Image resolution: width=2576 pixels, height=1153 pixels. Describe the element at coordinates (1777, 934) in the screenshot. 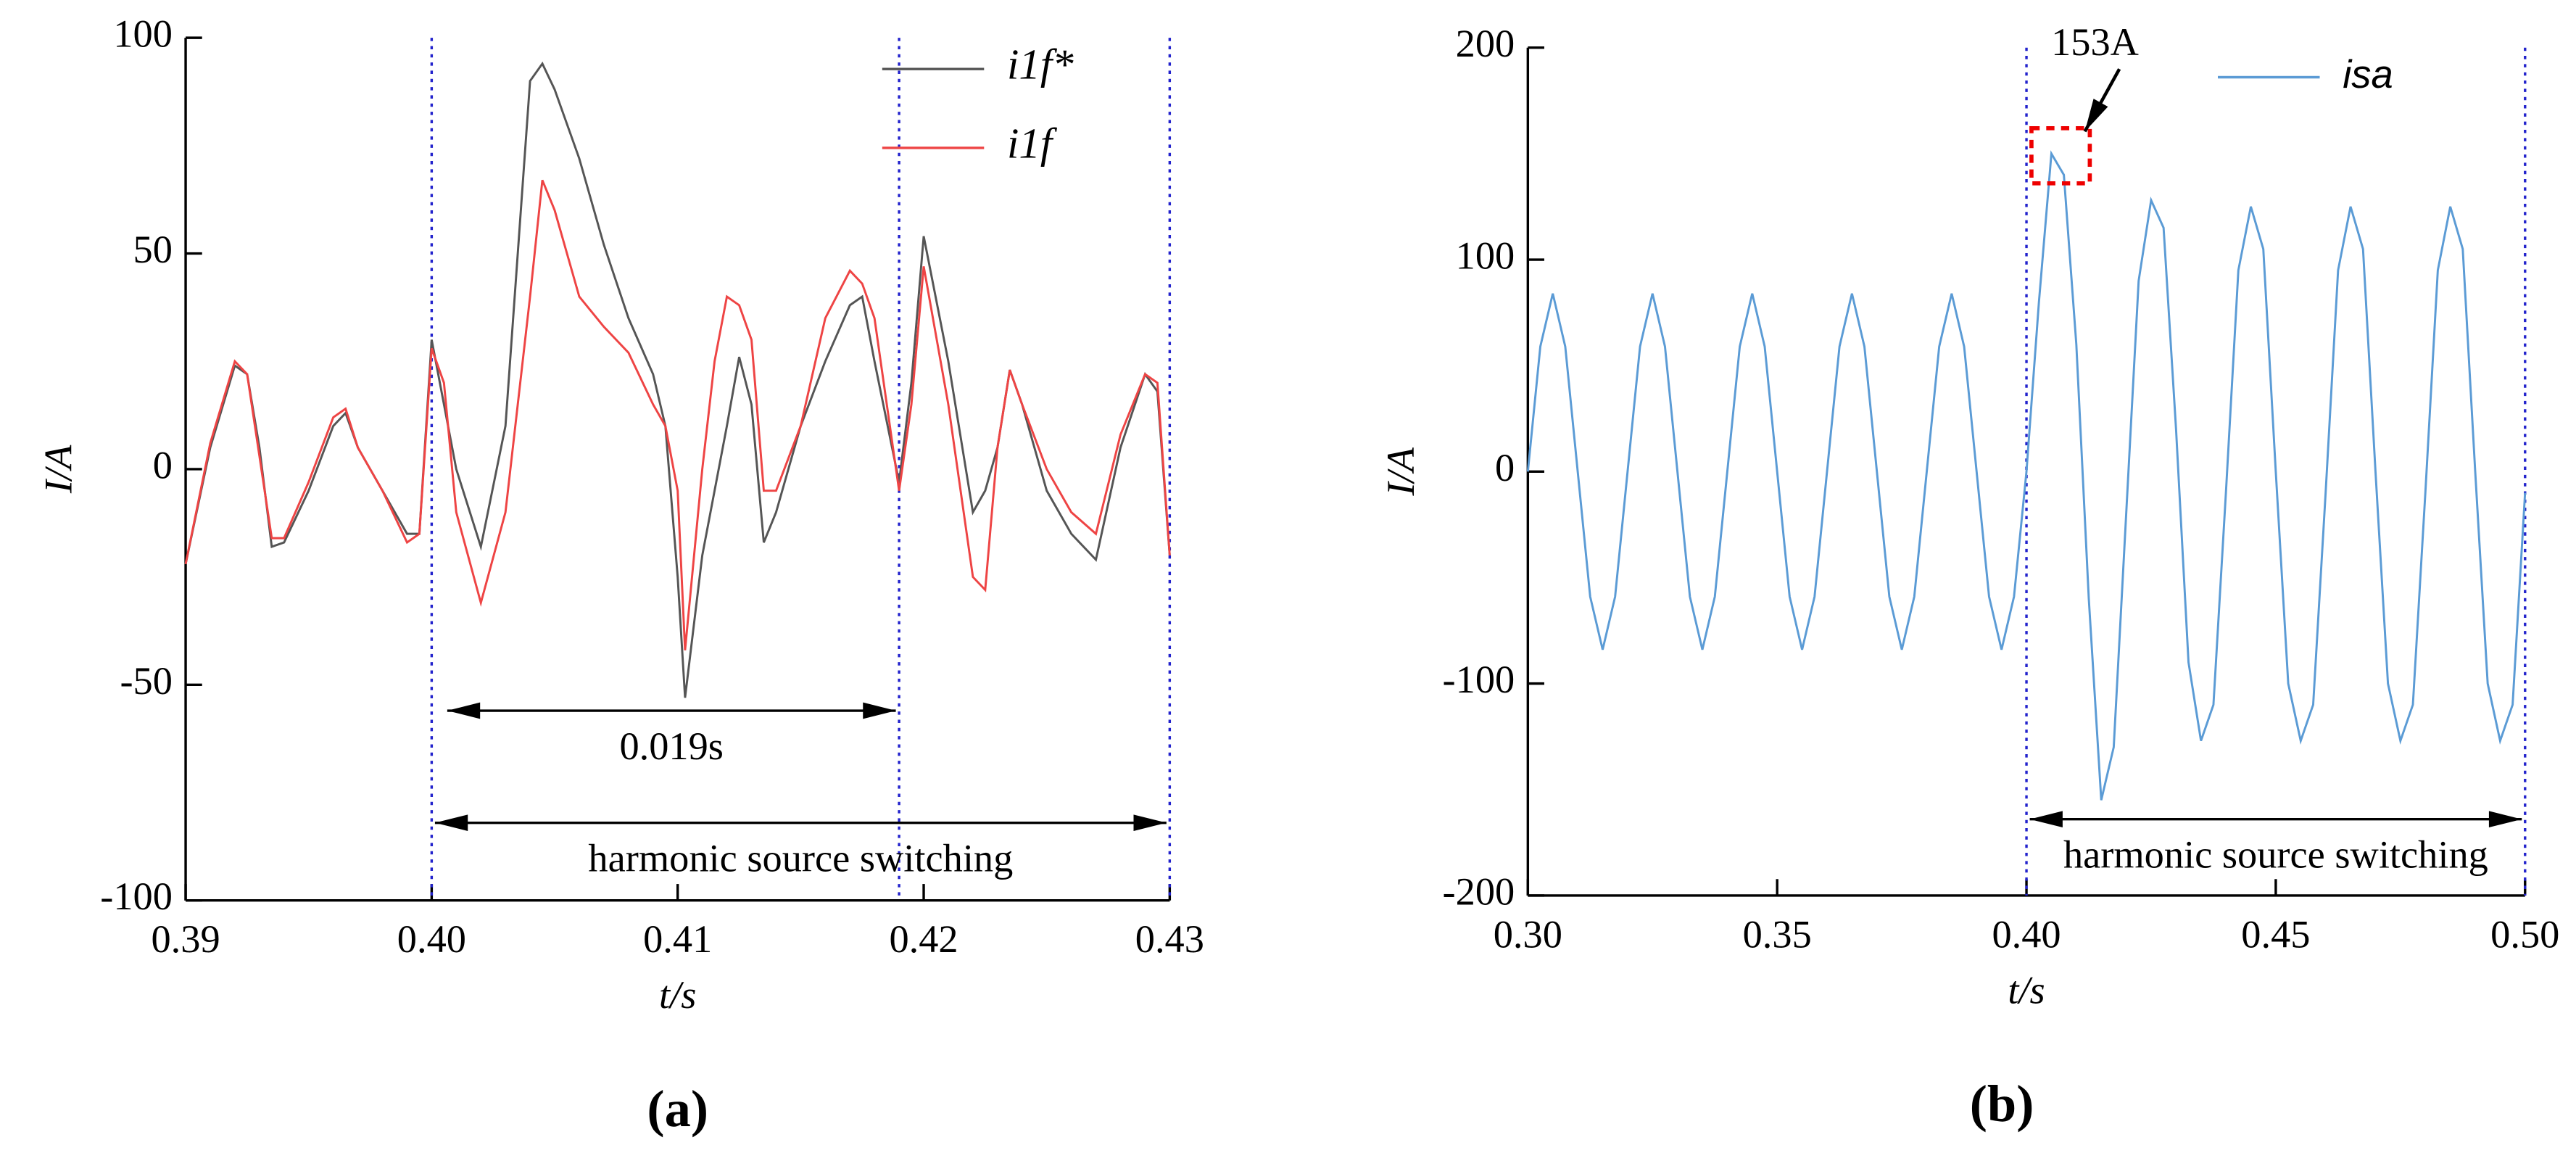

I see `x-tick-label: 0.35` at that location.